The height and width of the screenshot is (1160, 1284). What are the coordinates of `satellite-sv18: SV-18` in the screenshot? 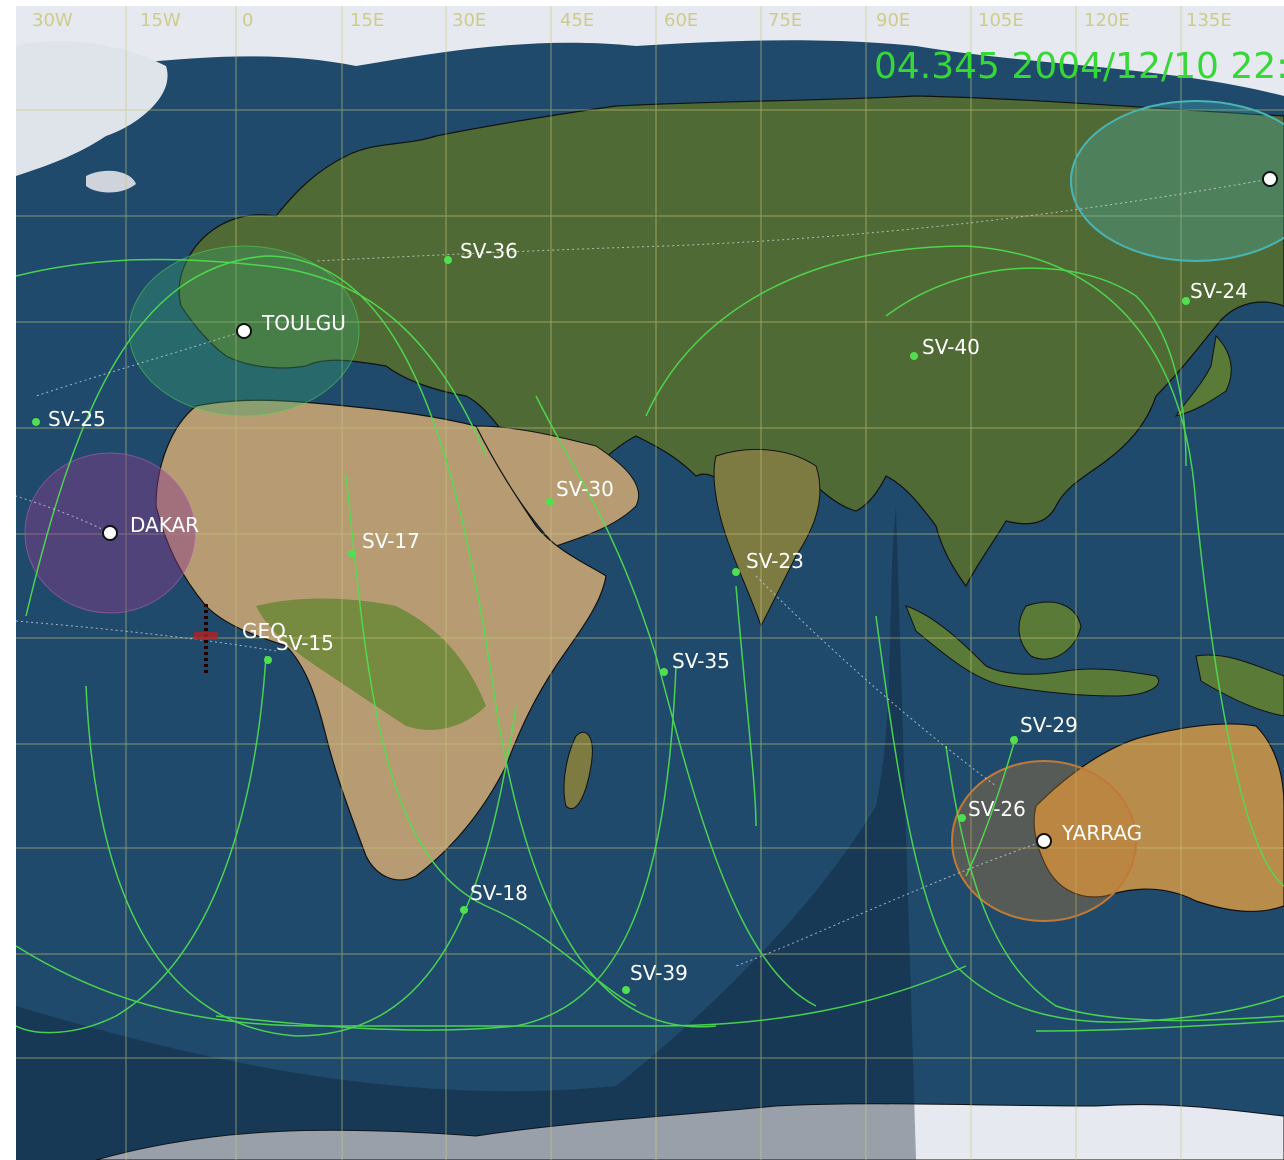 It's located at (494, 897).